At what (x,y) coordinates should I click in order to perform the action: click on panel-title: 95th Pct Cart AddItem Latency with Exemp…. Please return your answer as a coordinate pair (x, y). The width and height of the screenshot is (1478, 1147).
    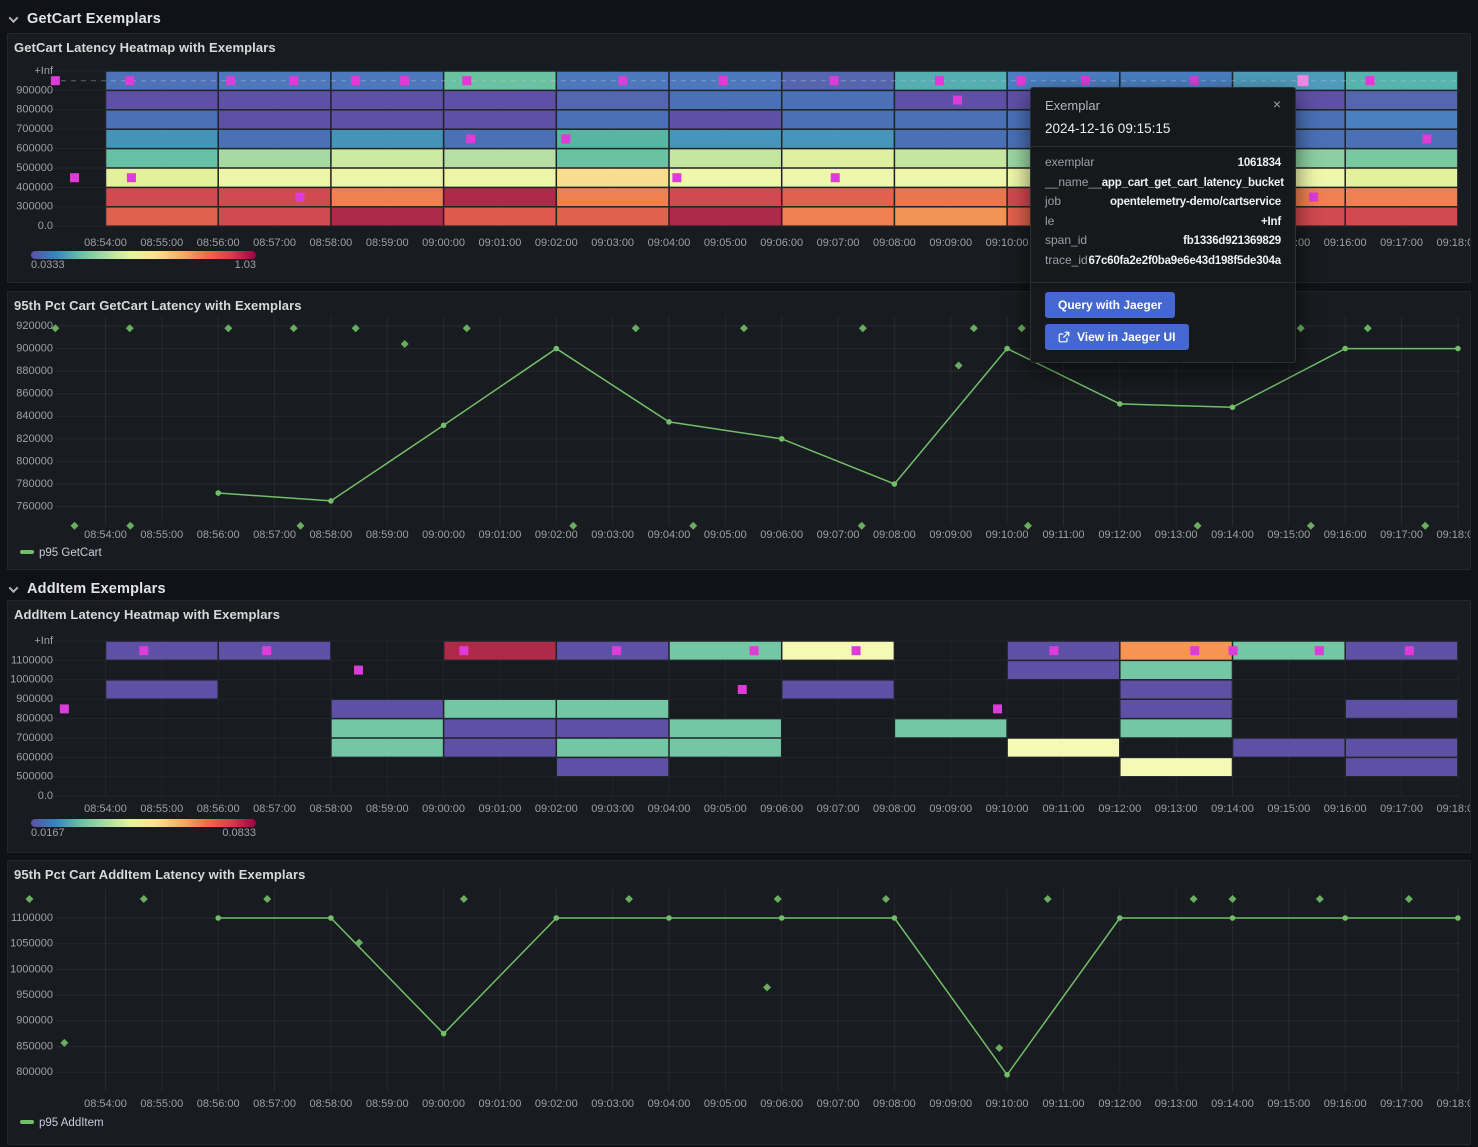
    Looking at the image, I should click on (160, 874).